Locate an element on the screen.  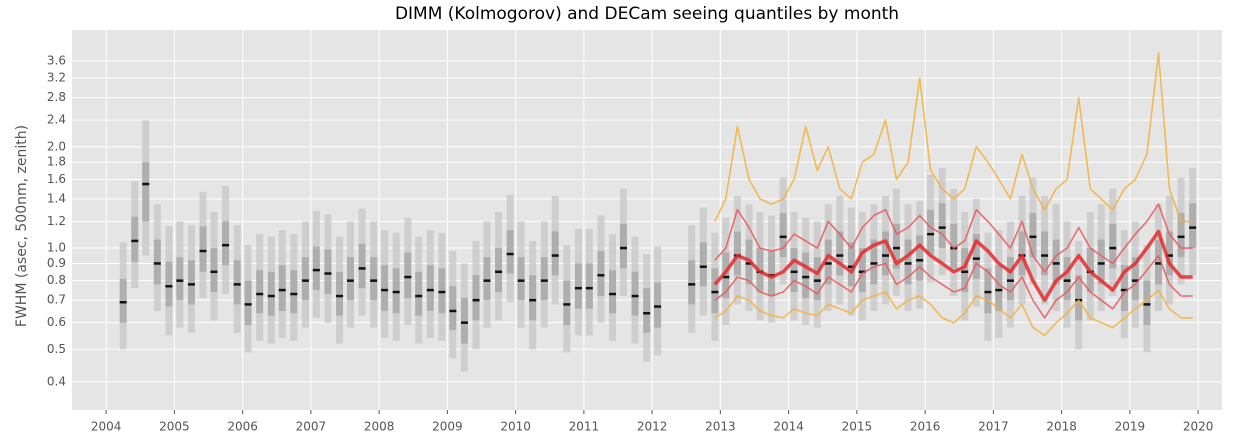
x-tick-label: 2012 is located at coordinates (652, 427).